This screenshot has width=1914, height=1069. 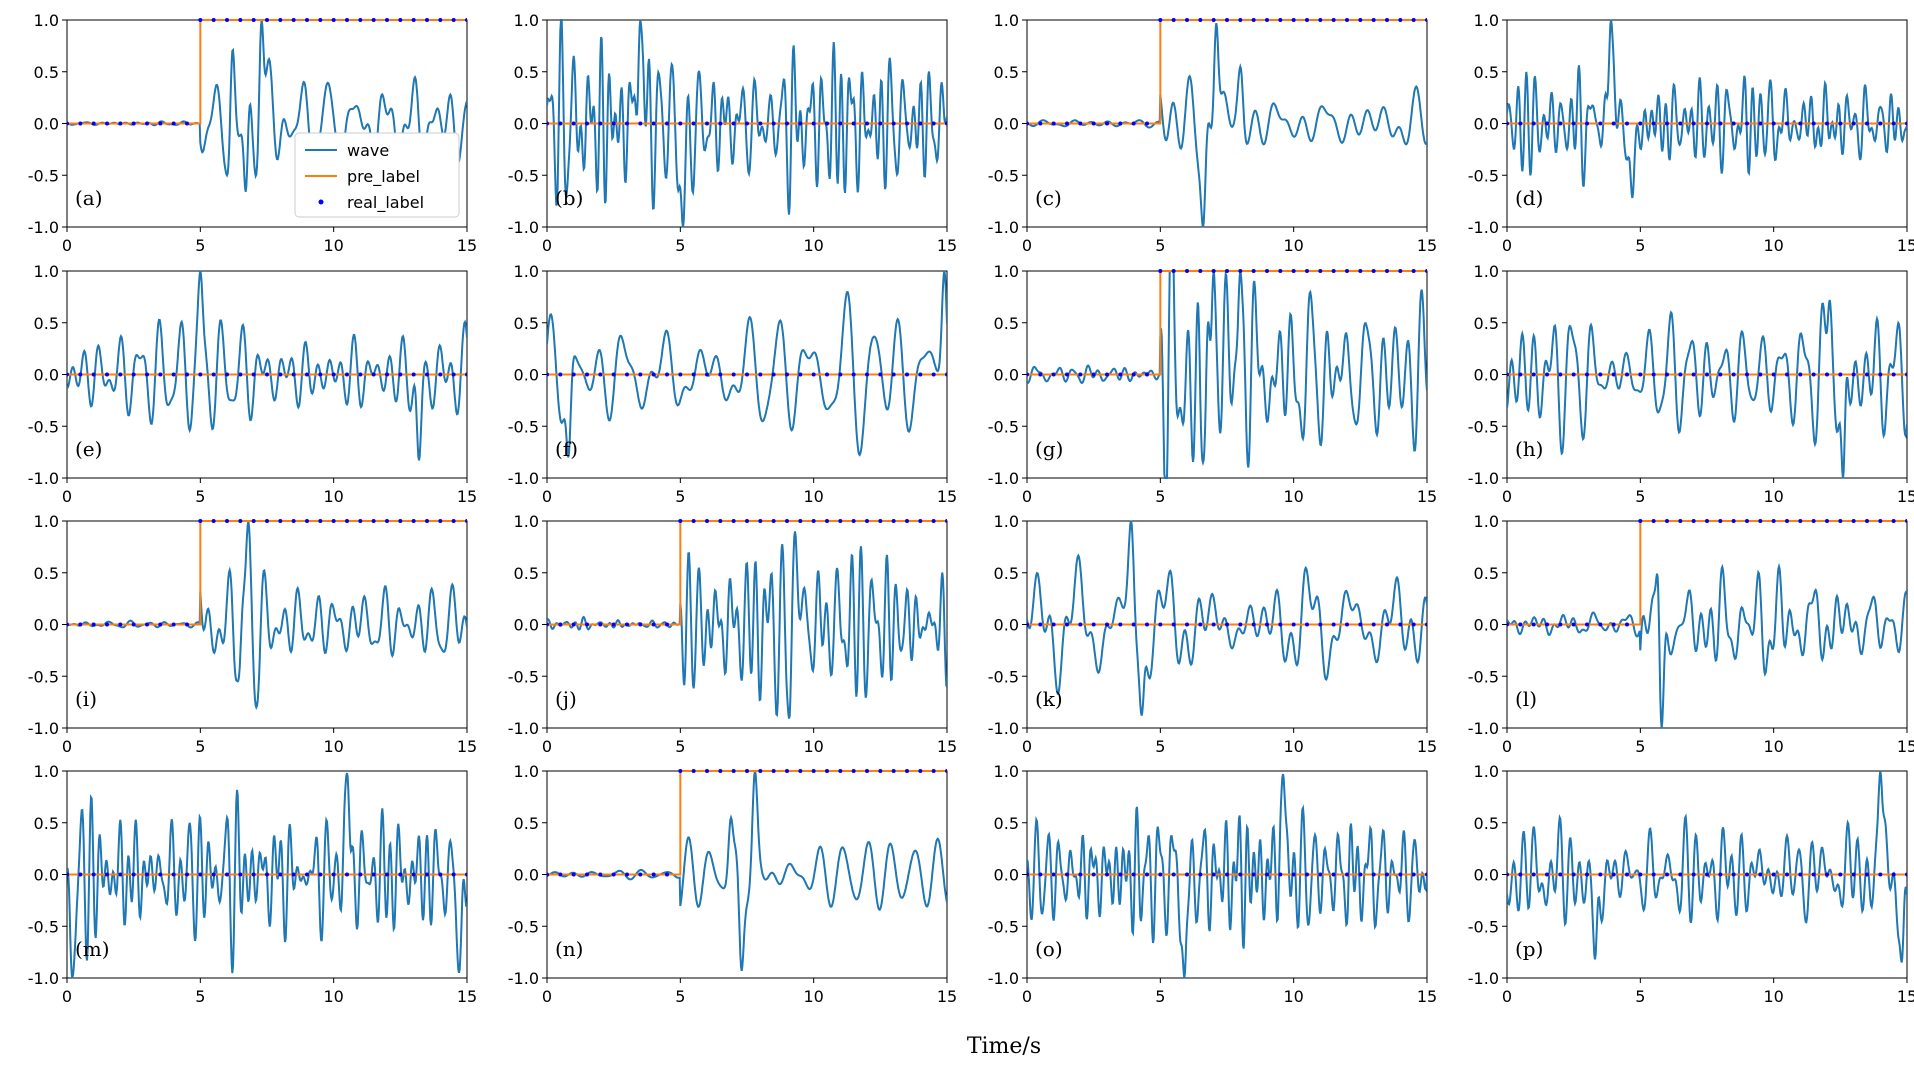 What do you see at coordinates (67, 746) in the screenshot?
I see `x-tick-label: 0` at bounding box center [67, 746].